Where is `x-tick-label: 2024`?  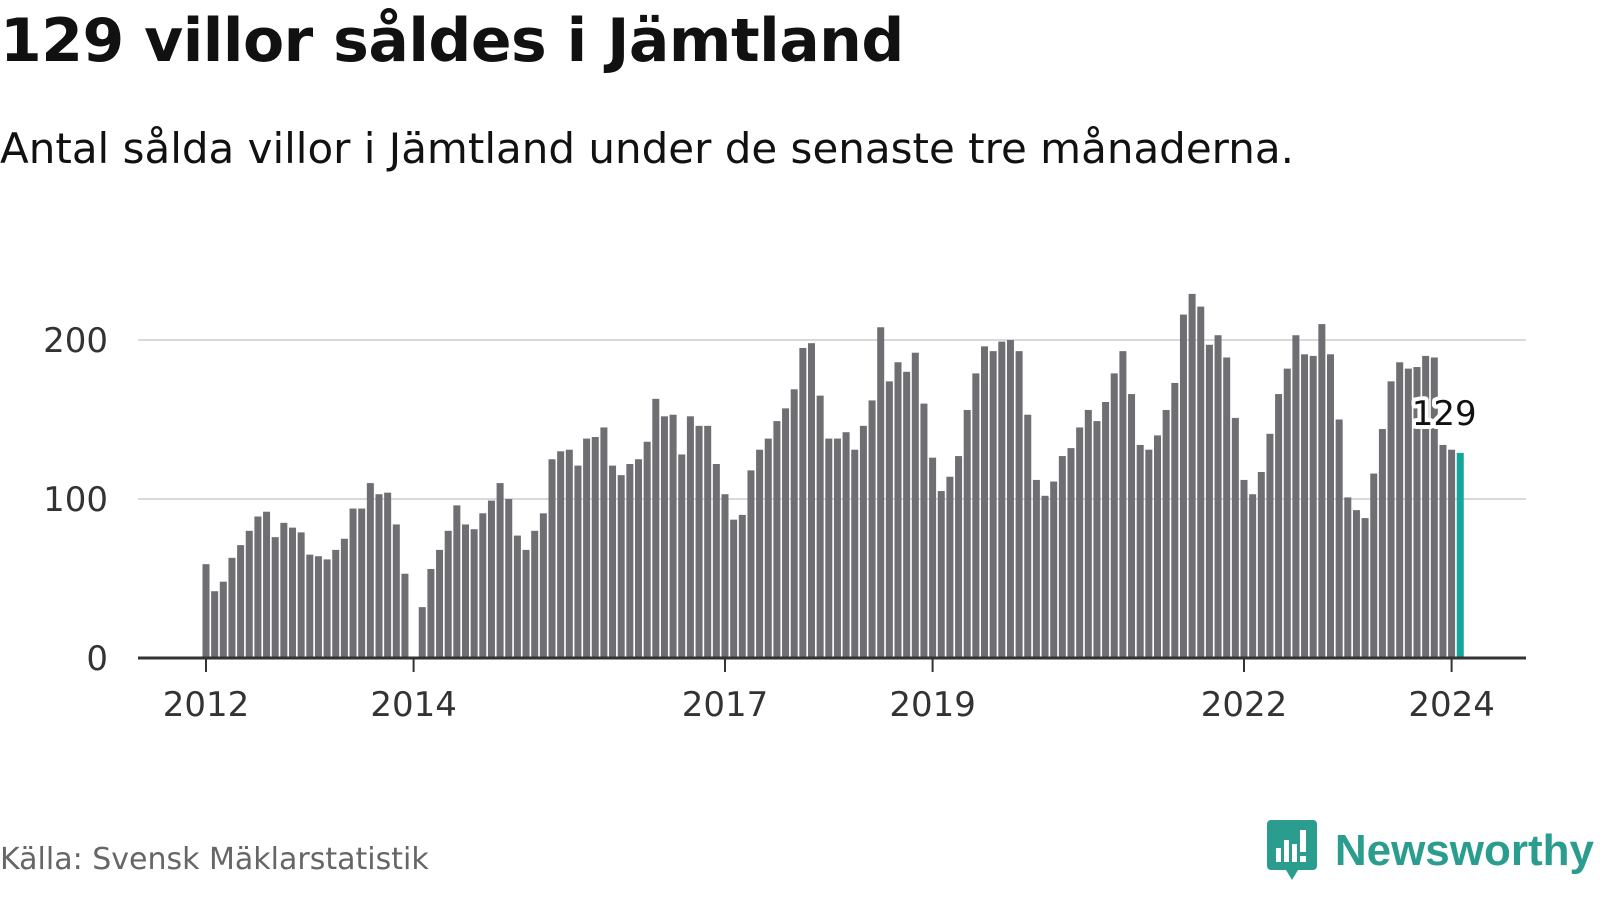
x-tick-label: 2024 is located at coordinates (1451, 705).